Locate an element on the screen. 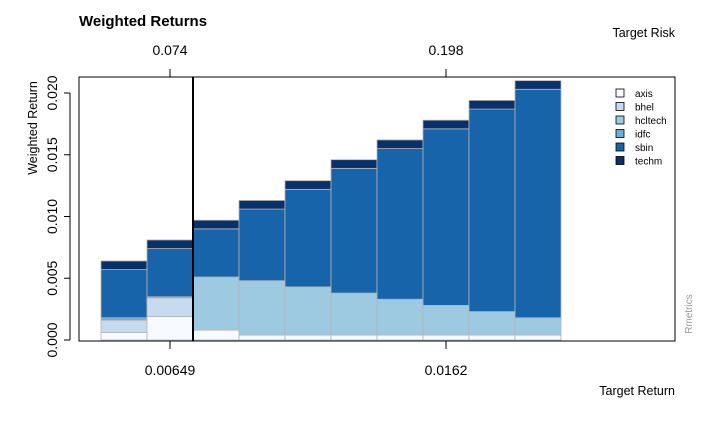 This screenshot has height=439, width=716. credit-label: Rmetrics is located at coordinates (689, 313).